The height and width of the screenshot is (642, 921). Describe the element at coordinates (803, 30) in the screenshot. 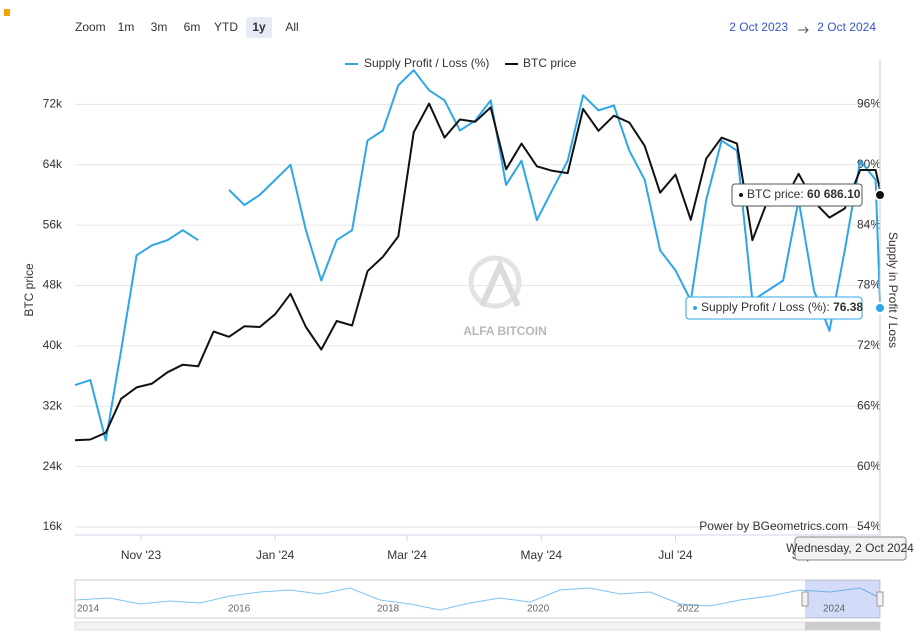

I see `range-arrow` at that location.